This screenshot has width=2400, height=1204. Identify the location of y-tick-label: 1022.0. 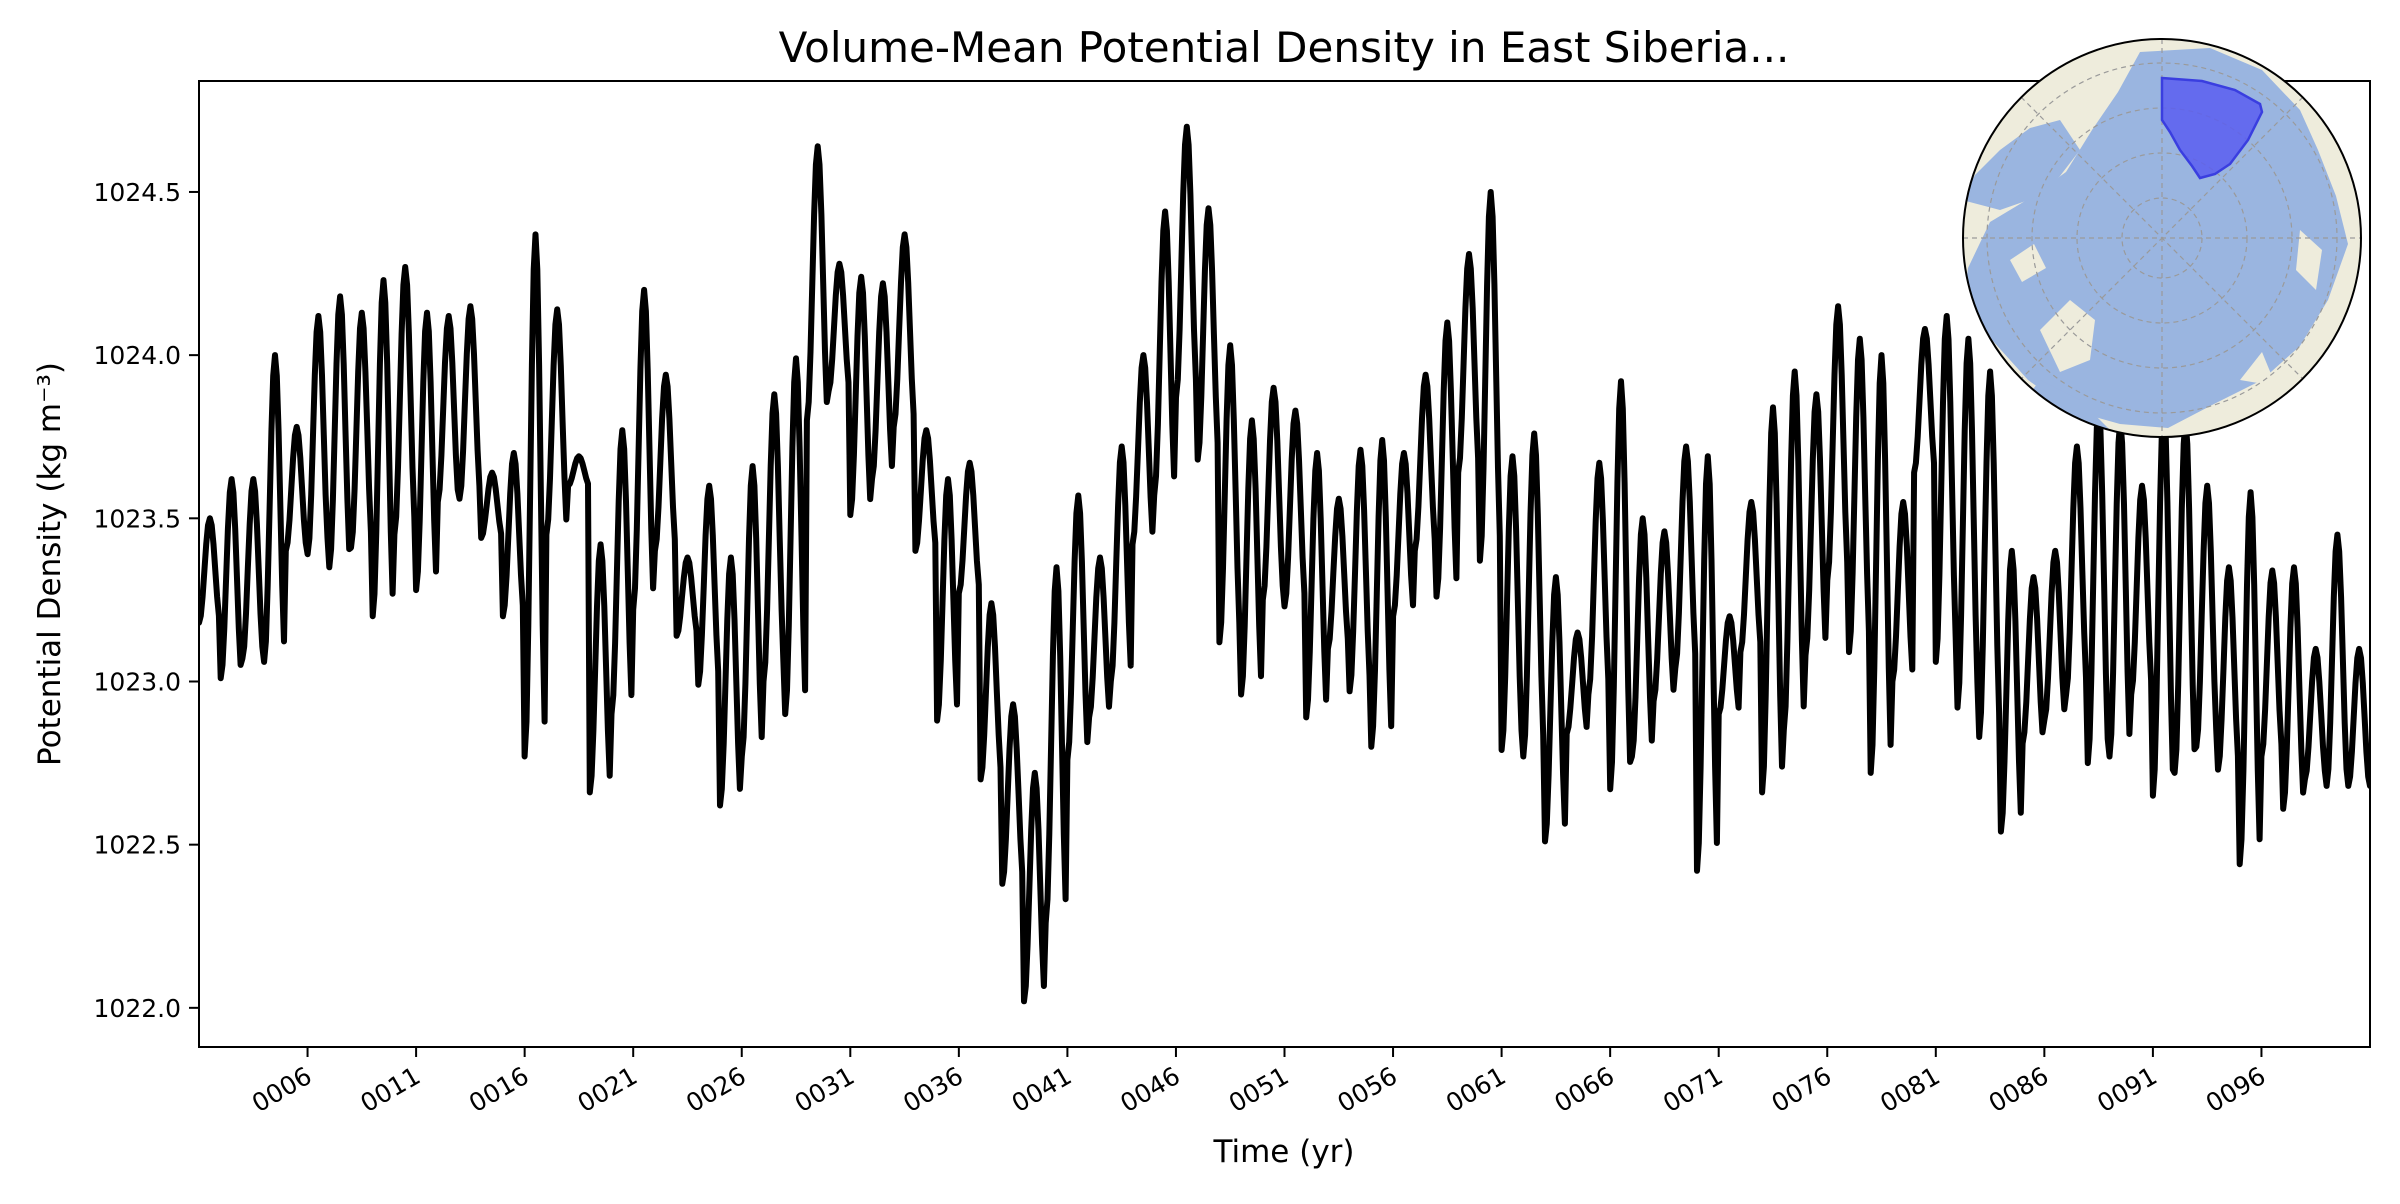
(137, 1008).